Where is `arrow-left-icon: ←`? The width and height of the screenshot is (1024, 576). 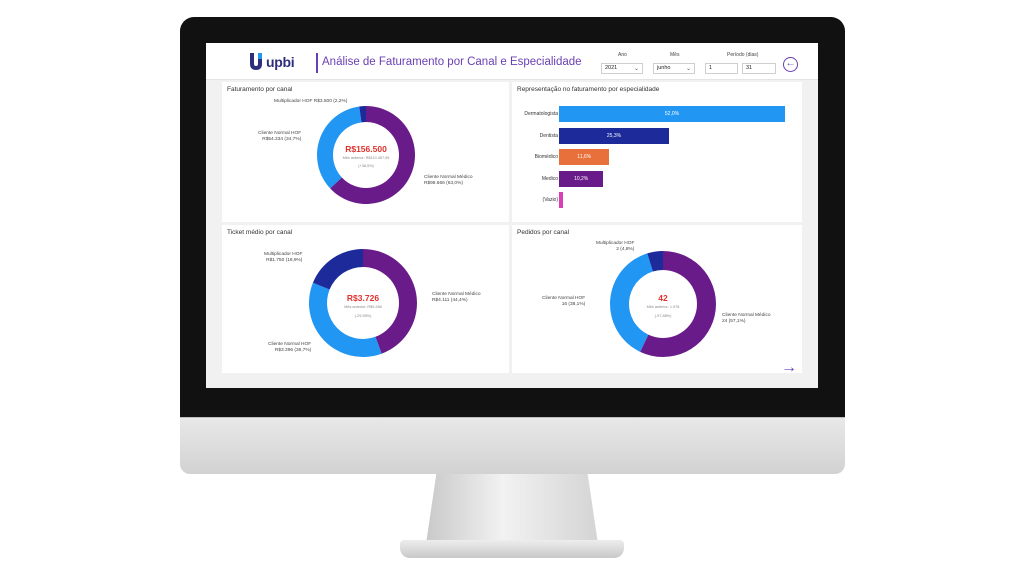 arrow-left-icon: ← is located at coordinates (790, 63).